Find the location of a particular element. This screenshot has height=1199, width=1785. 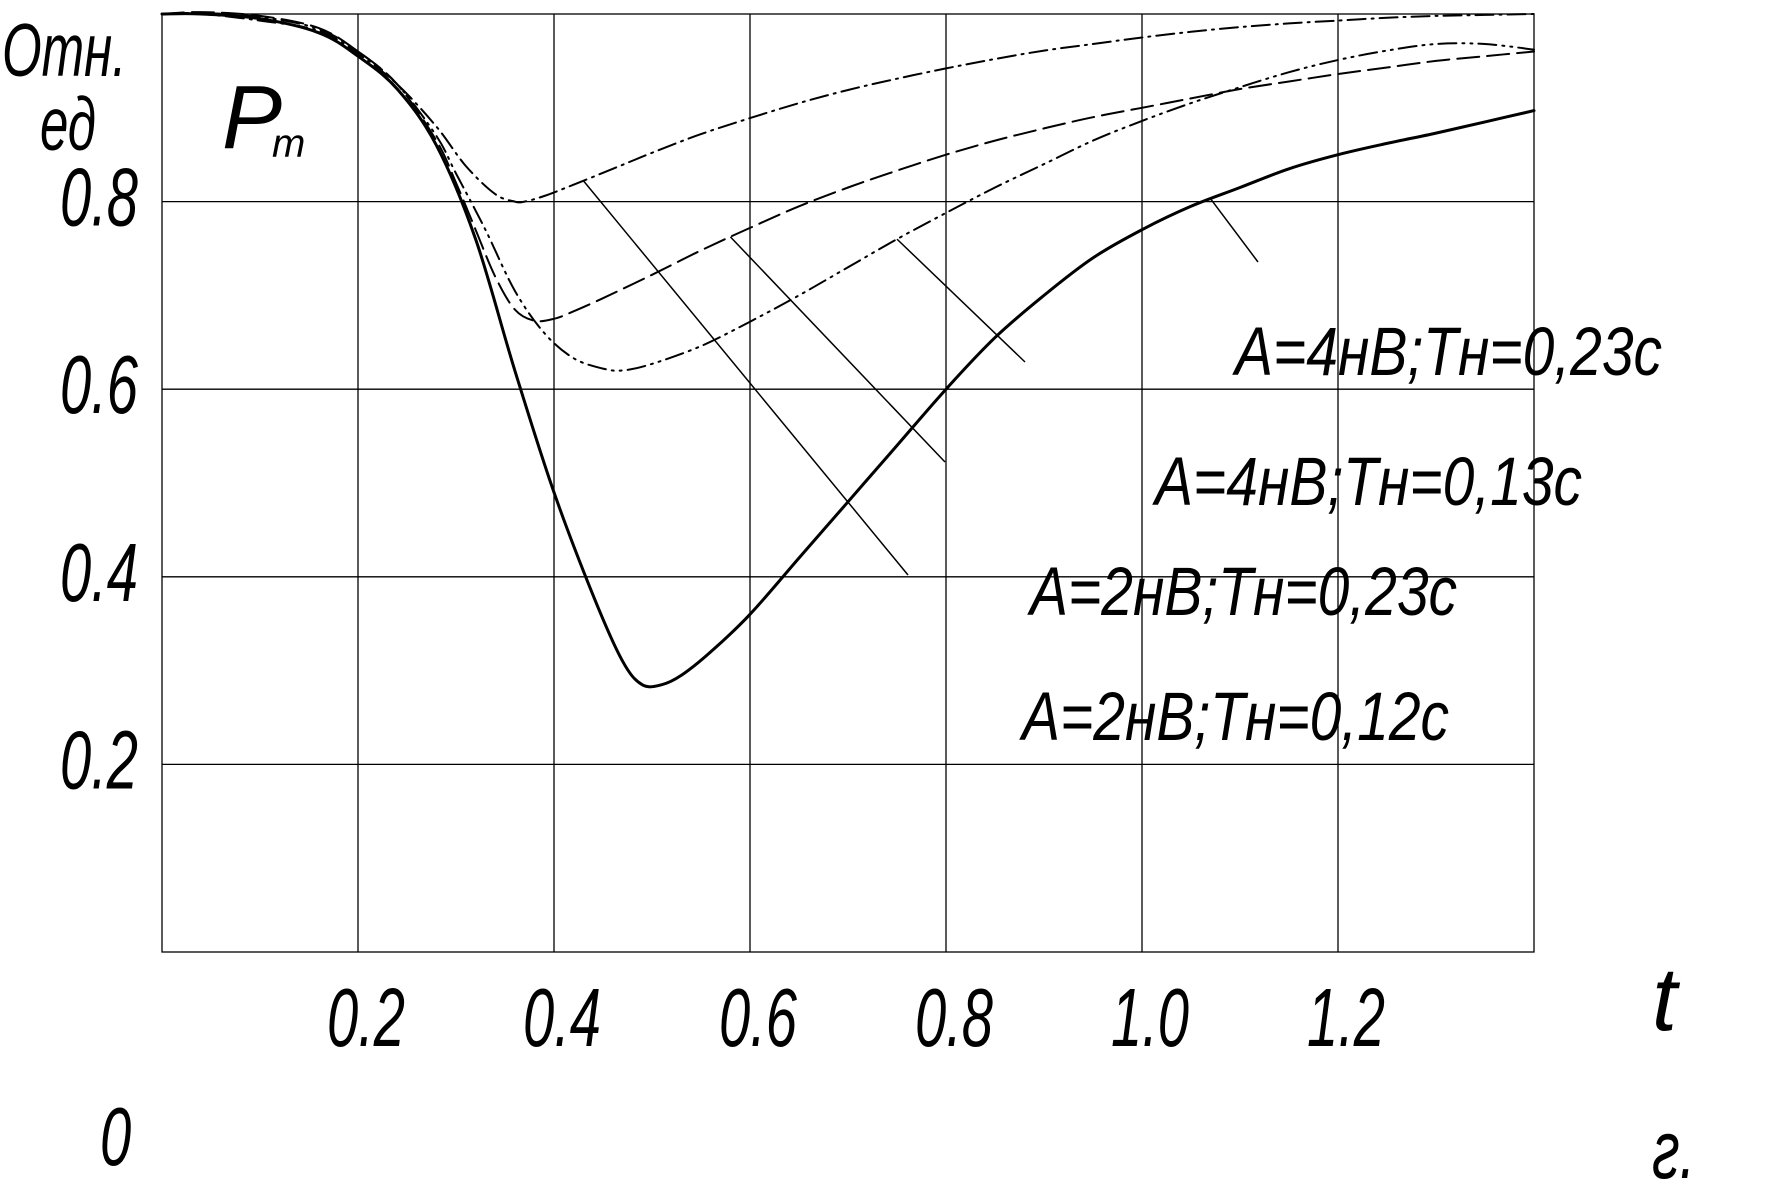

x-tick-label-3: 0.8 is located at coordinates (954, 1017).